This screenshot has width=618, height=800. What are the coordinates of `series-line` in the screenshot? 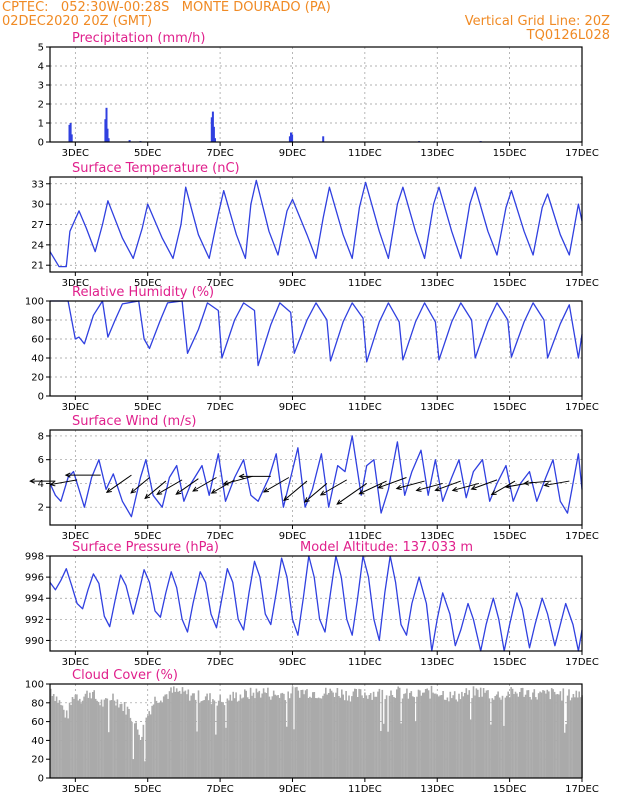 It's located at (316, 333).